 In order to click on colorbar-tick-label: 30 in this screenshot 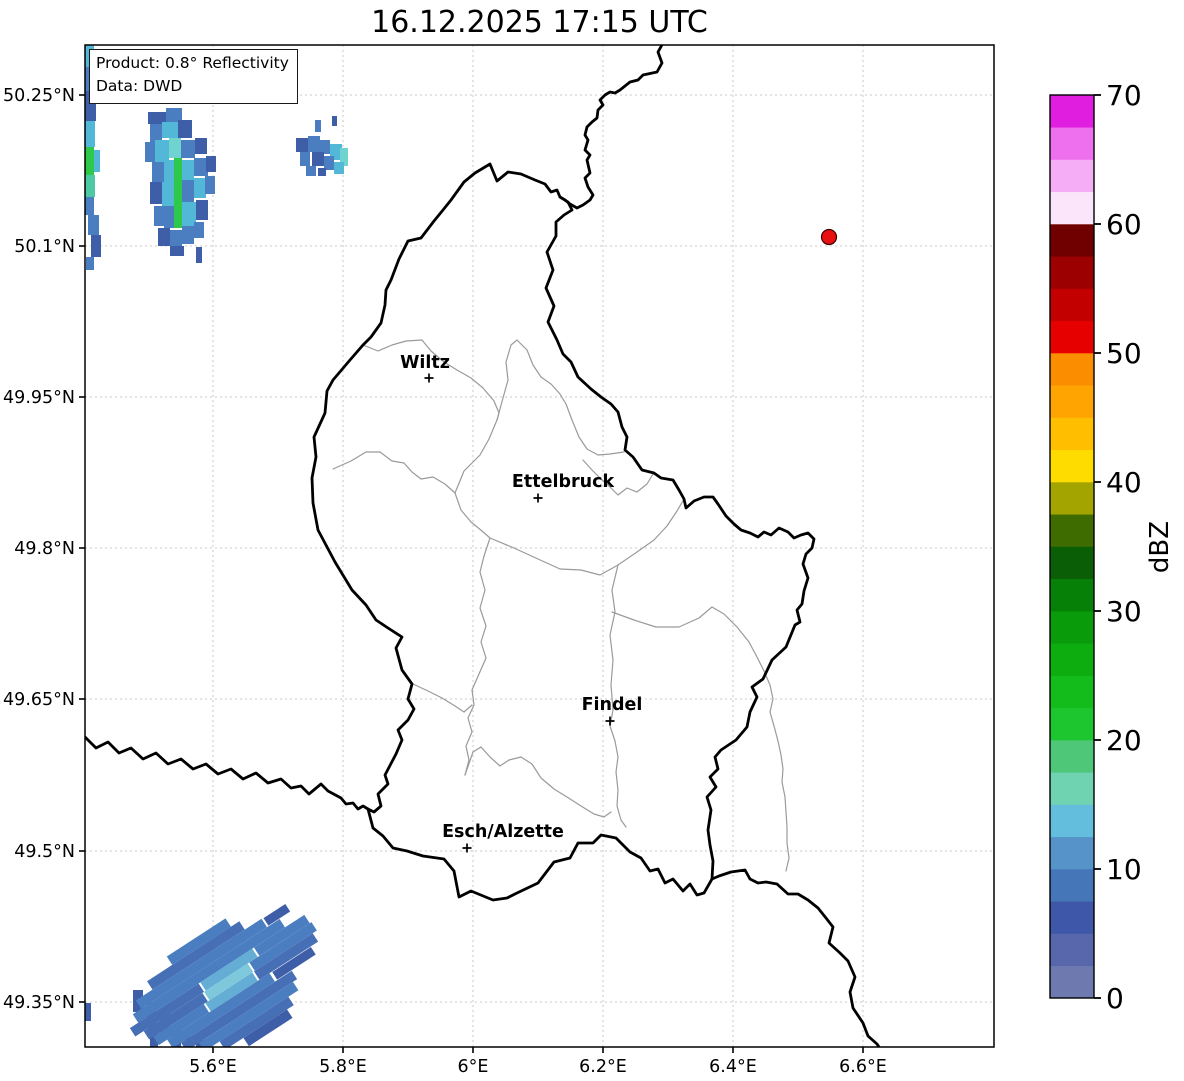, I will do `click(1124, 611)`.